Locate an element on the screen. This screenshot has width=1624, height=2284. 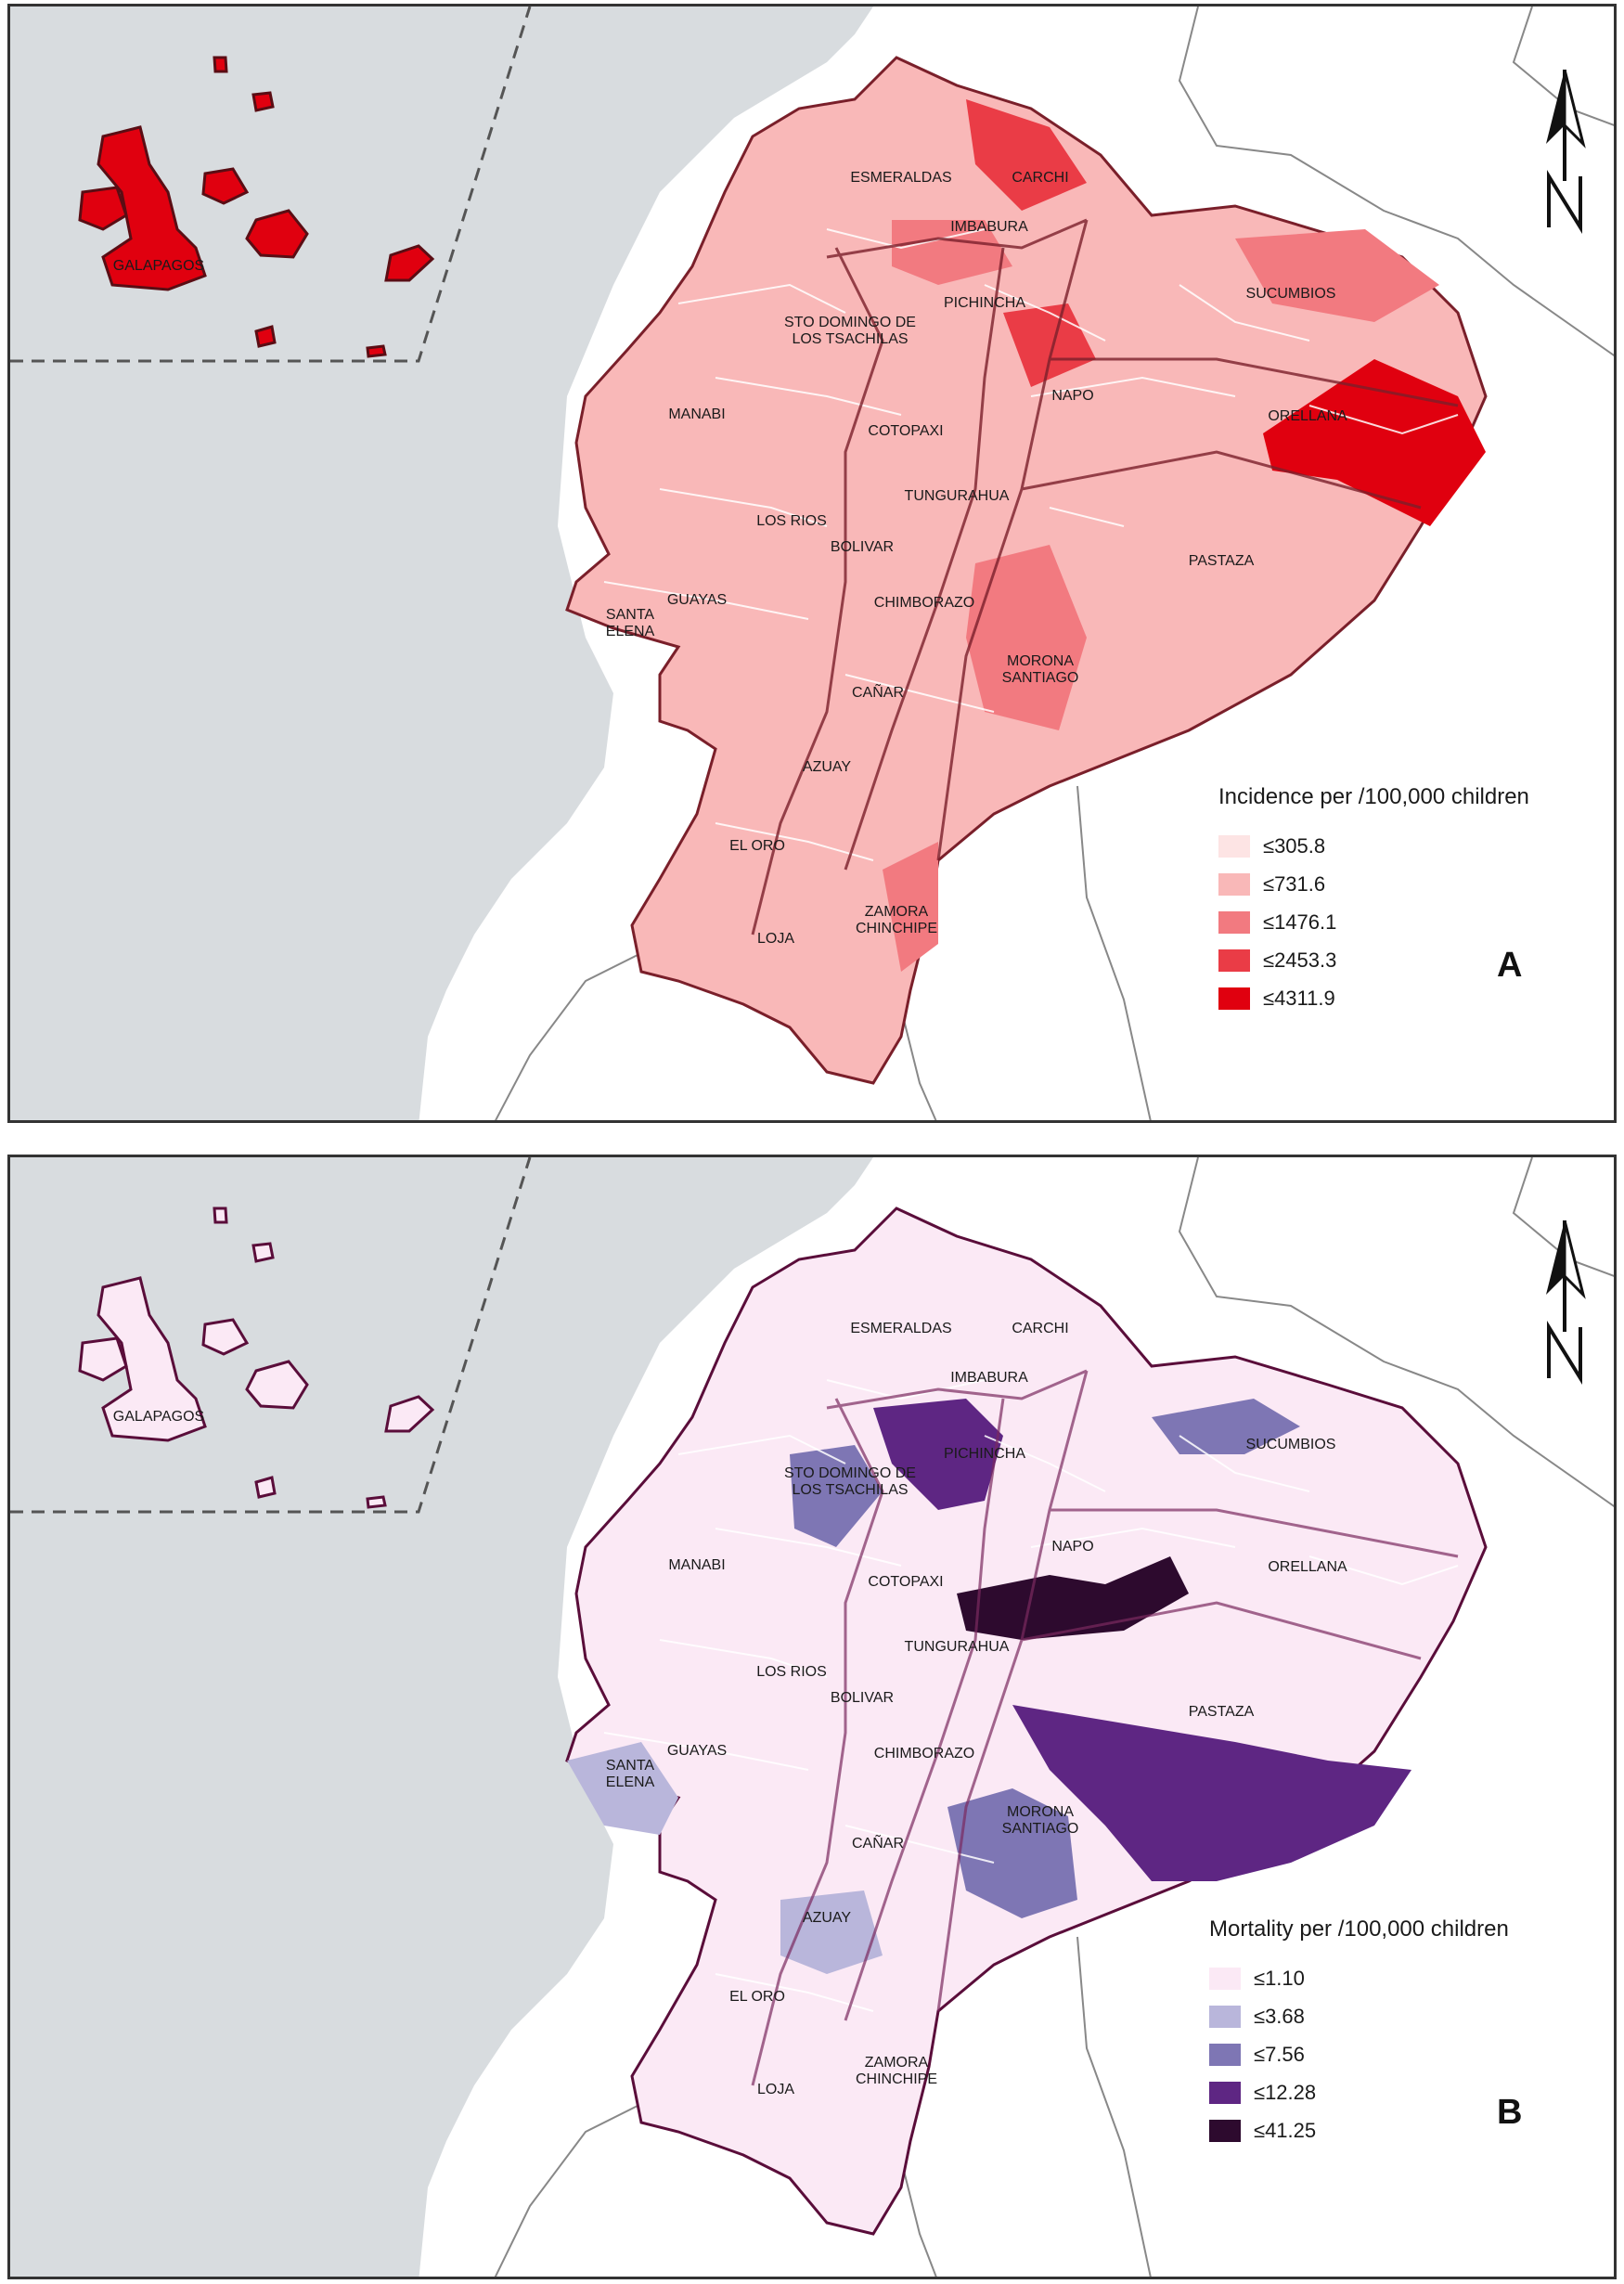
espanola-island is located at coordinates (377, 351).